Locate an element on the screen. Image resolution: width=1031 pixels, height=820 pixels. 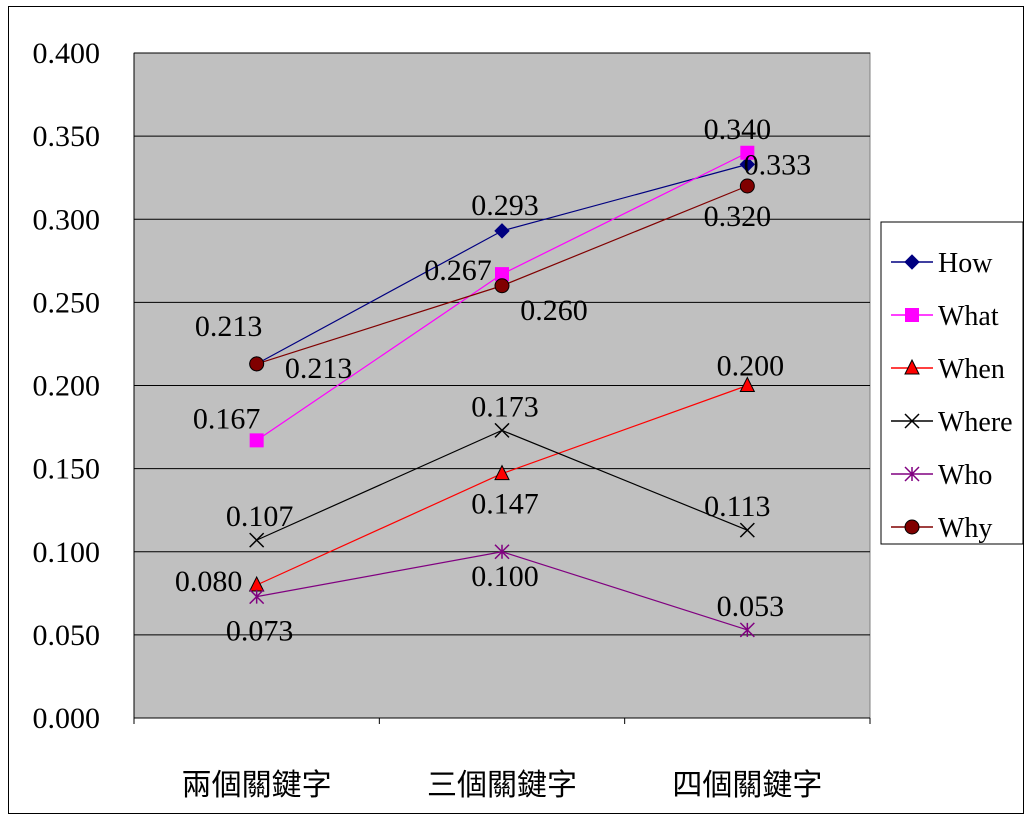
y-tick-label: 0.300 is located at coordinates (67, 219).